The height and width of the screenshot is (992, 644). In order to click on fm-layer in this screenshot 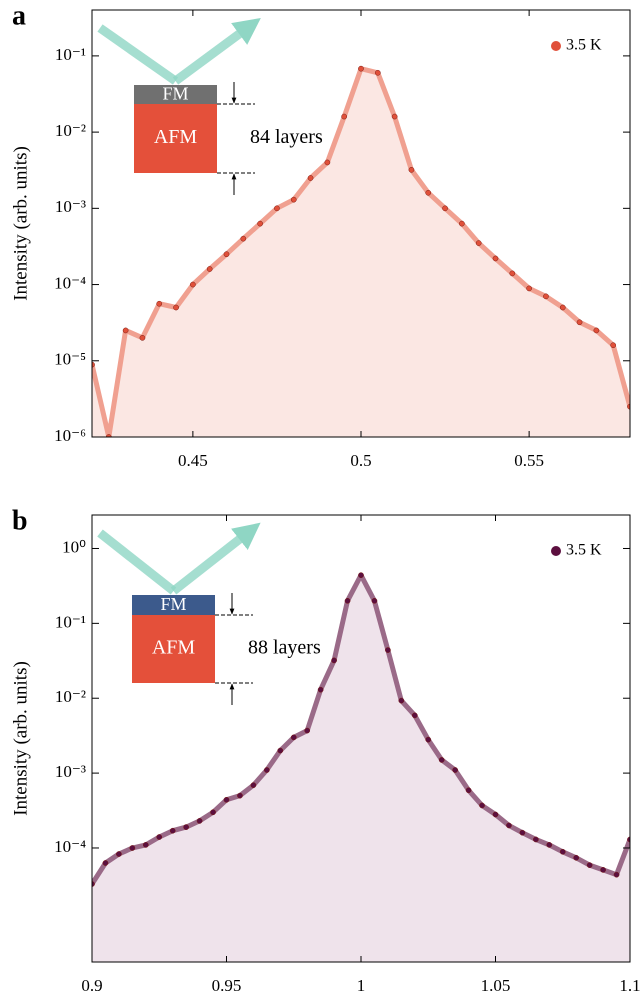, I will do `click(175, 94)`.